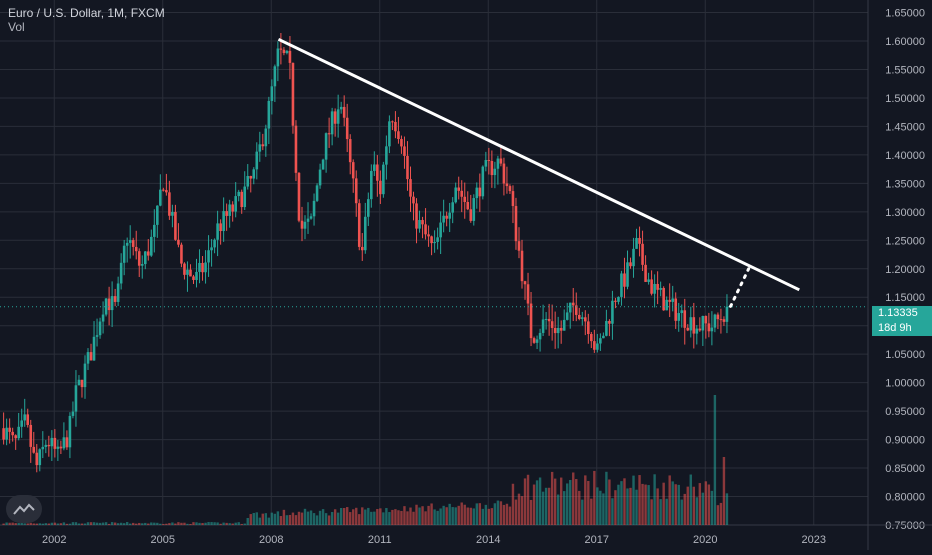 The width and height of the screenshot is (932, 555). What do you see at coordinates (905, 42) in the screenshot?
I see `y-tick-label: 1.60000` at bounding box center [905, 42].